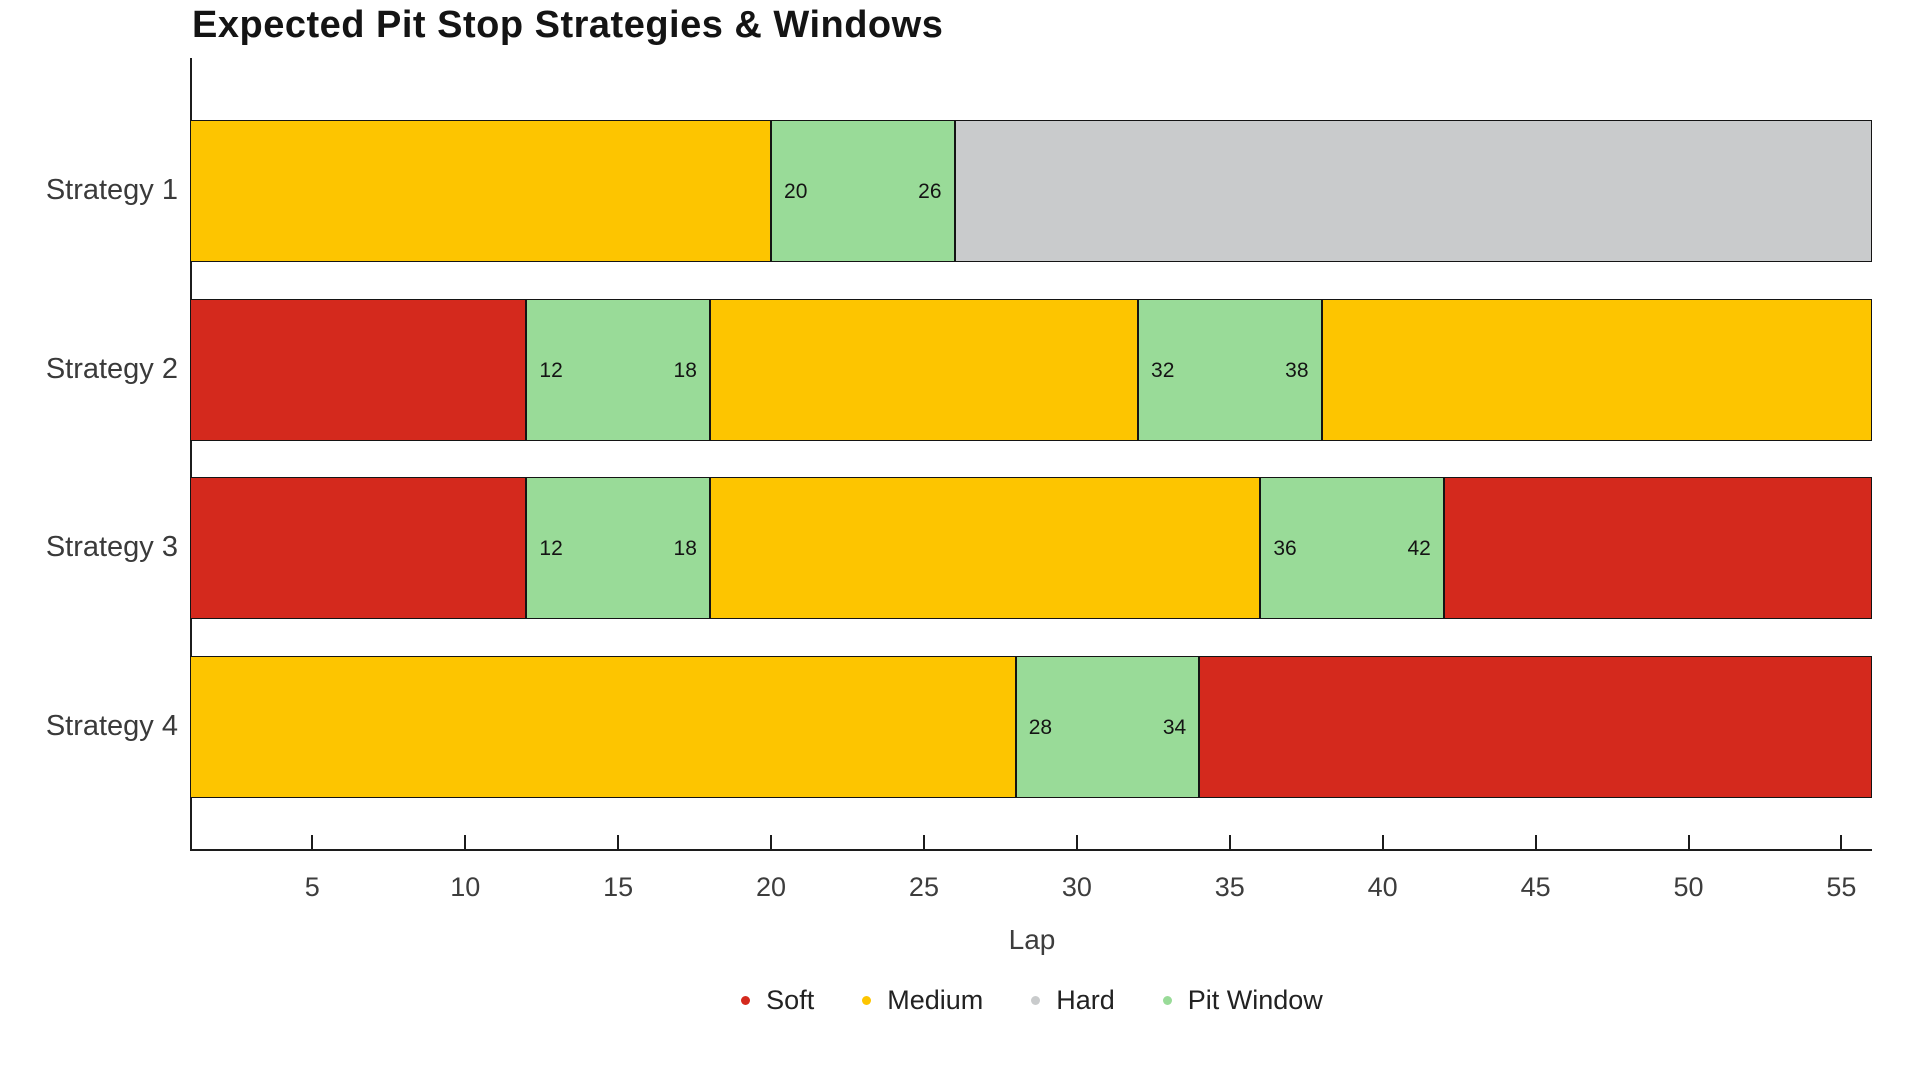 Image resolution: width=1920 pixels, height=1080 pixels. I want to click on x-tick-label: 10, so click(465, 887).